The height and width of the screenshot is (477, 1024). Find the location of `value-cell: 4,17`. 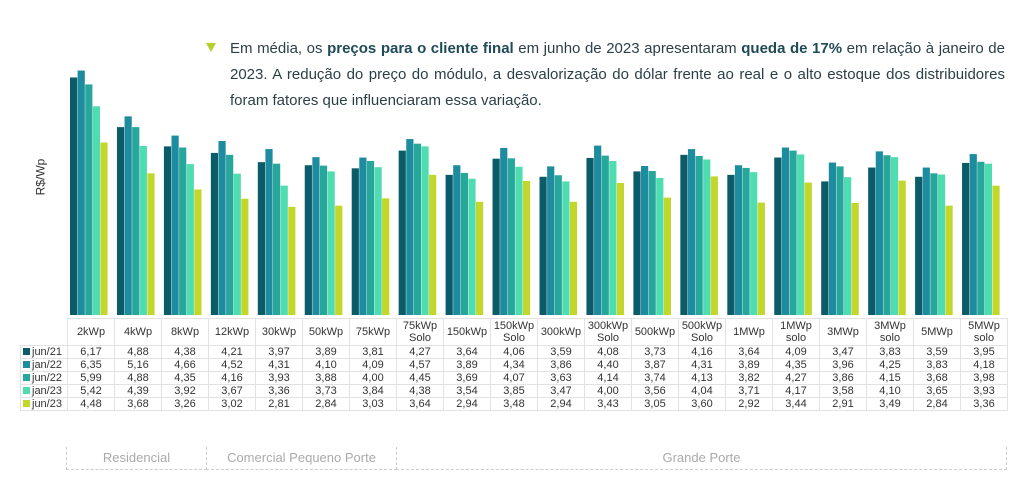

value-cell: 4,17 is located at coordinates (796, 391).